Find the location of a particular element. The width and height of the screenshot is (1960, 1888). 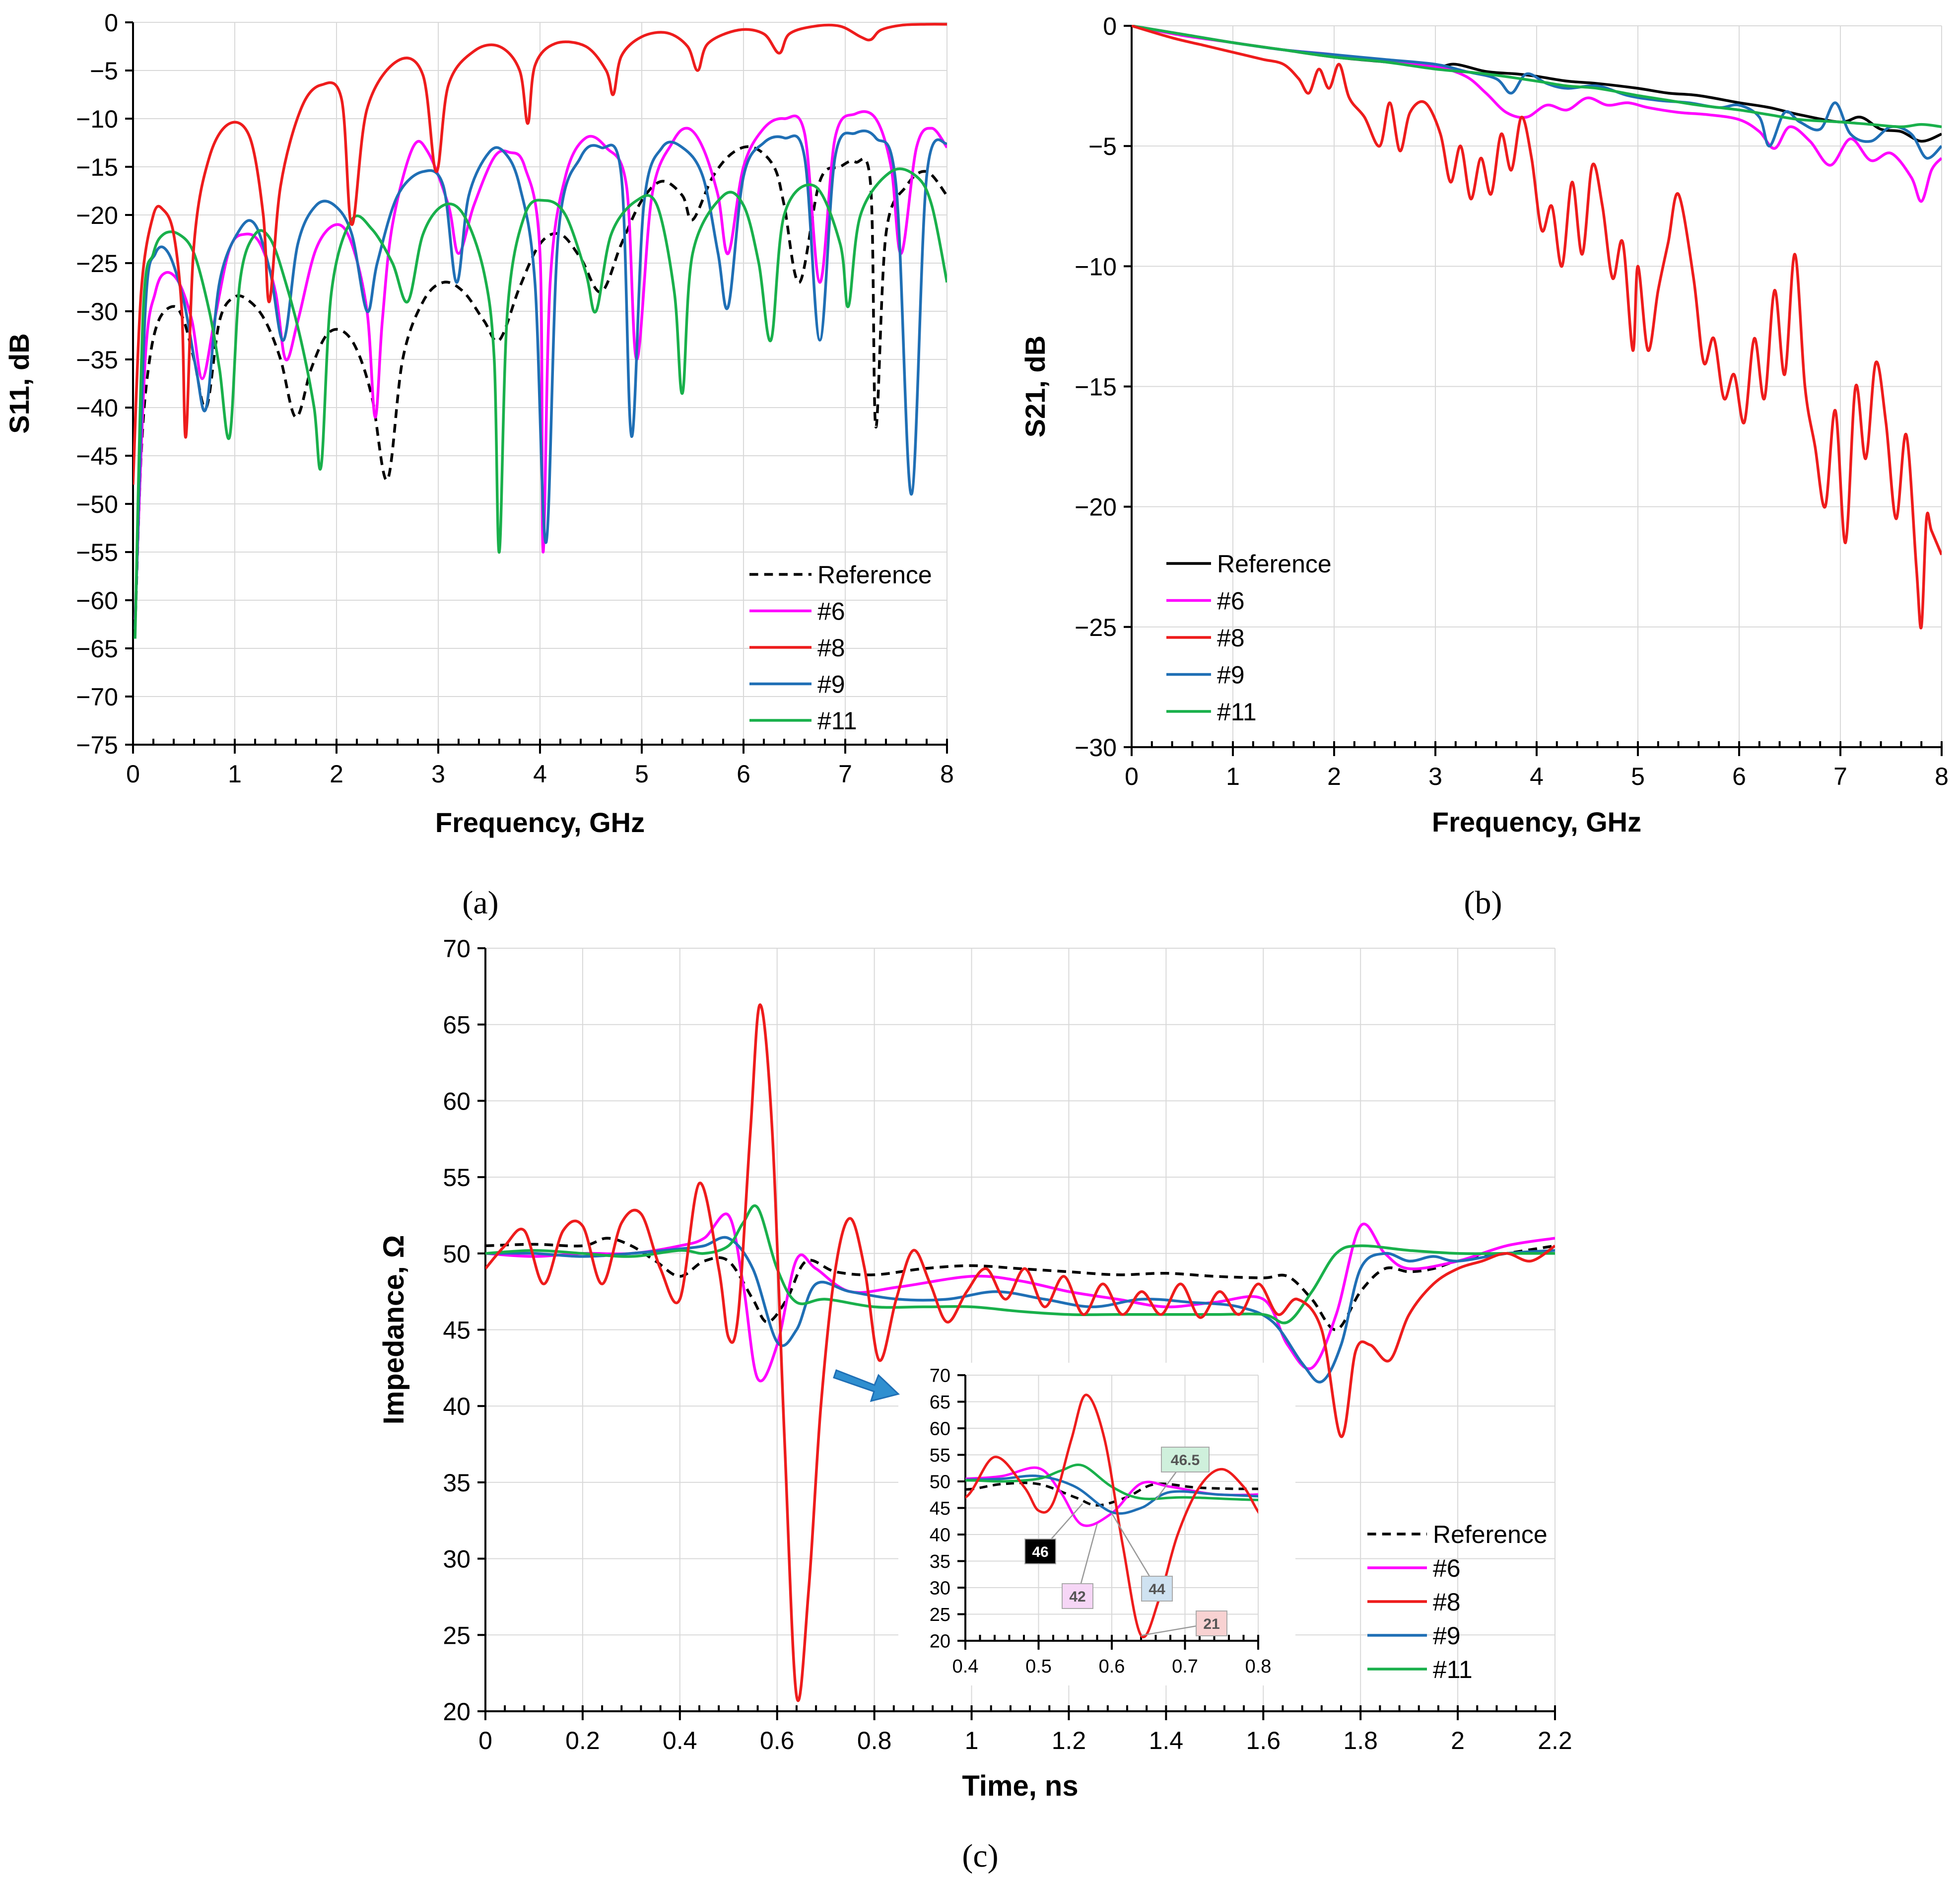

x-tick-label: 6 is located at coordinates (1739, 776).